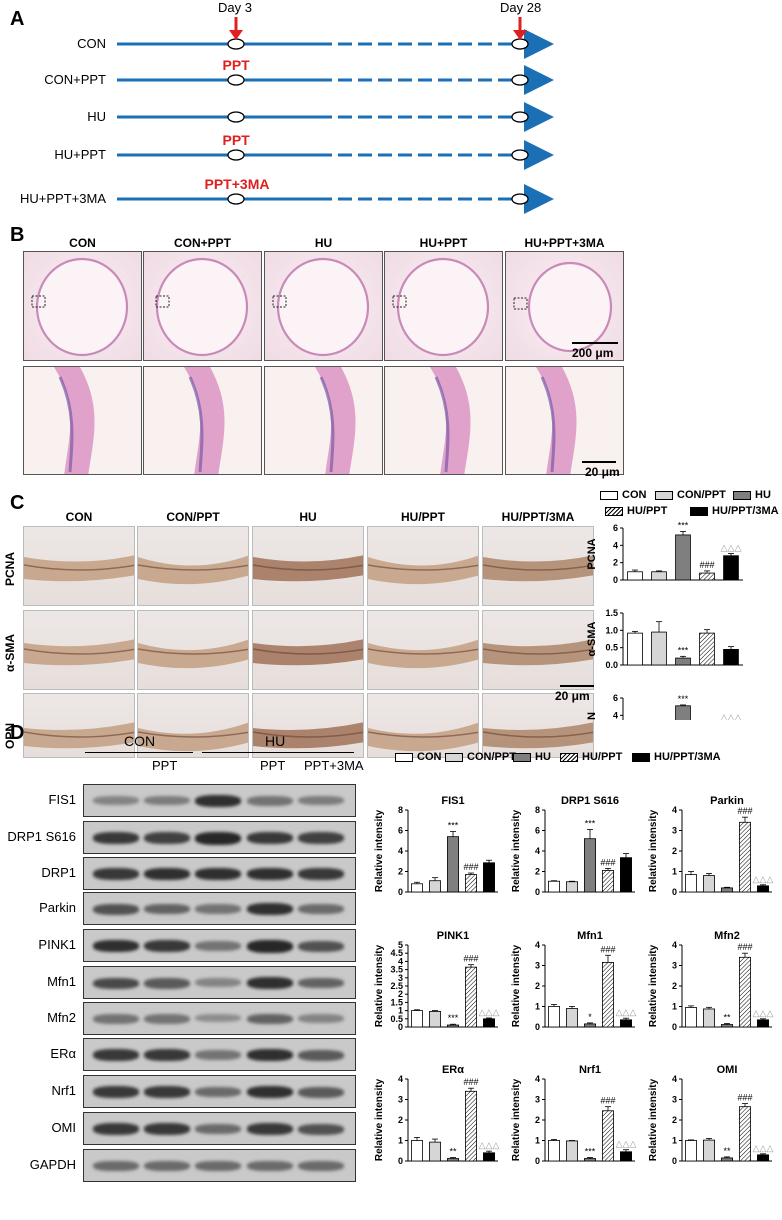 This screenshot has height=1220, width=782. Describe the element at coordinates (727, 801) in the screenshot. I see `chart-title: Parkin` at that location.